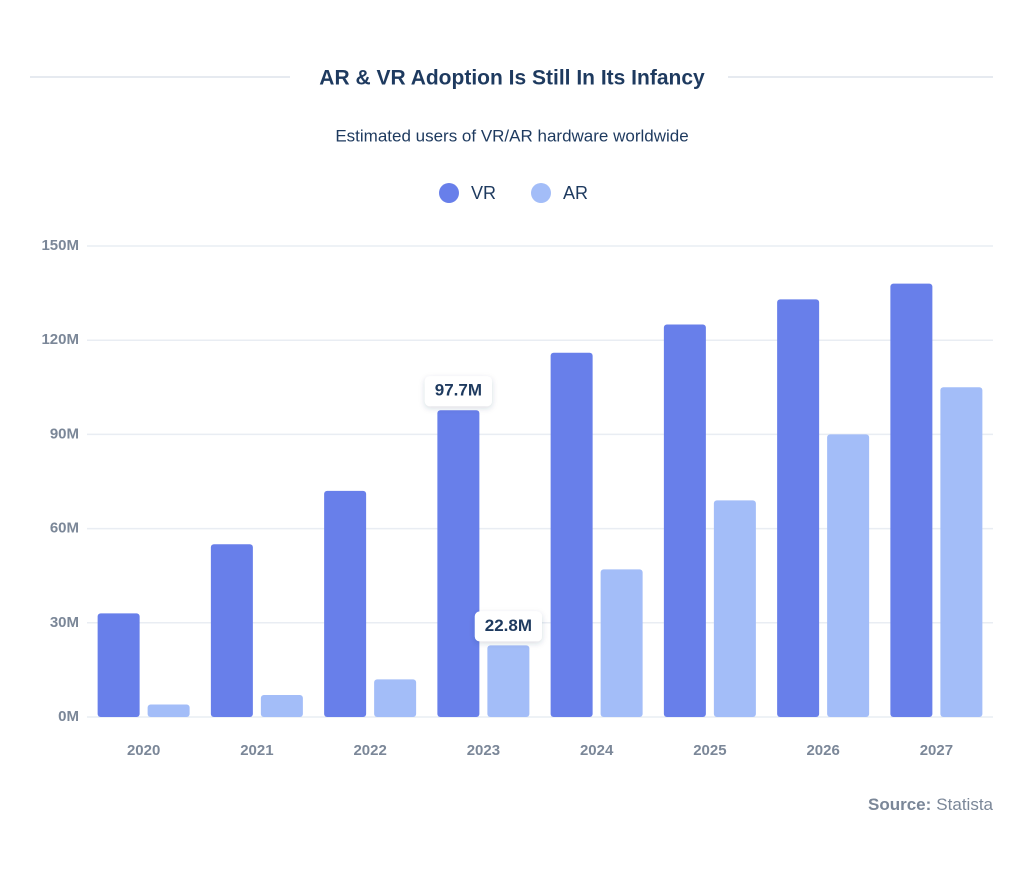  Describe the element at coordinates (256, 750) in the screenshot. I see `x-tick-label: 2021` at that location.